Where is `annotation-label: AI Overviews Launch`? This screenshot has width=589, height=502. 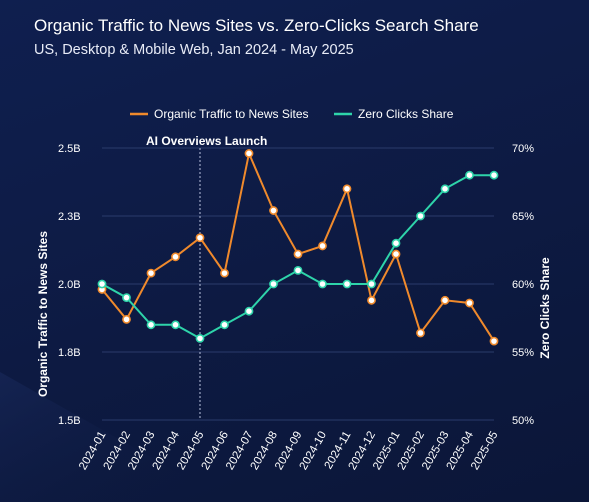
annotation-label: AI Overviews Launch is located at coordinates (206, 141).